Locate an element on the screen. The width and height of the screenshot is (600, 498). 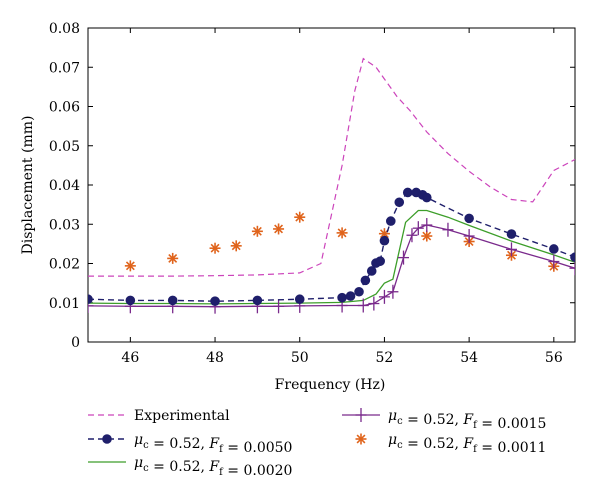
y-tick-label: 0.03 is located at coordinates (64, 225).